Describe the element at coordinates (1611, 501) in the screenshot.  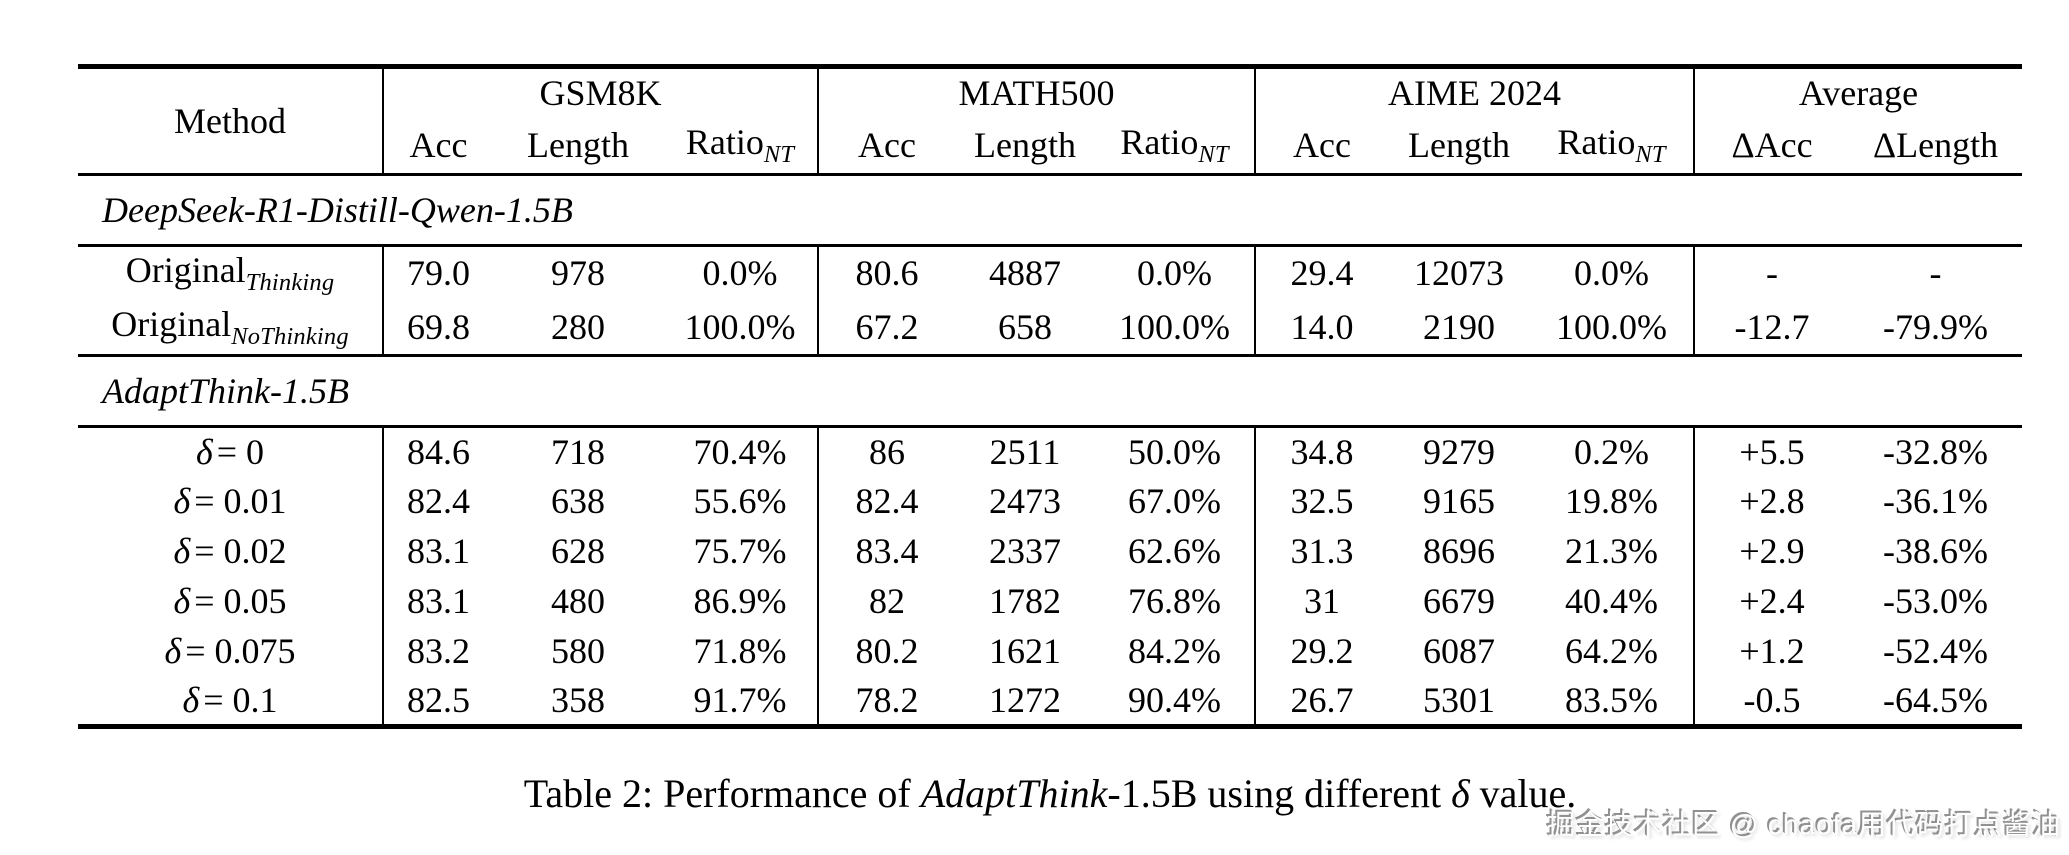
I see `cell: 19.8%` at that location.